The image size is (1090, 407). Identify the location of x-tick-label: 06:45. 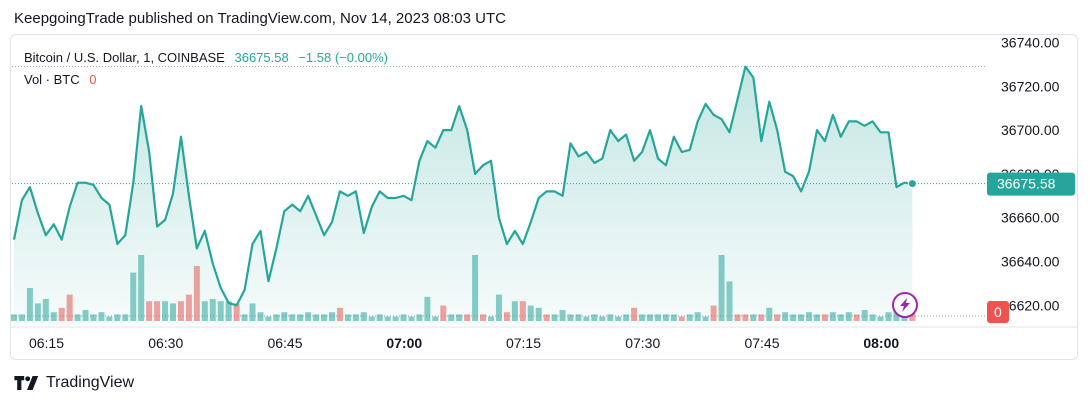
(284, 343).